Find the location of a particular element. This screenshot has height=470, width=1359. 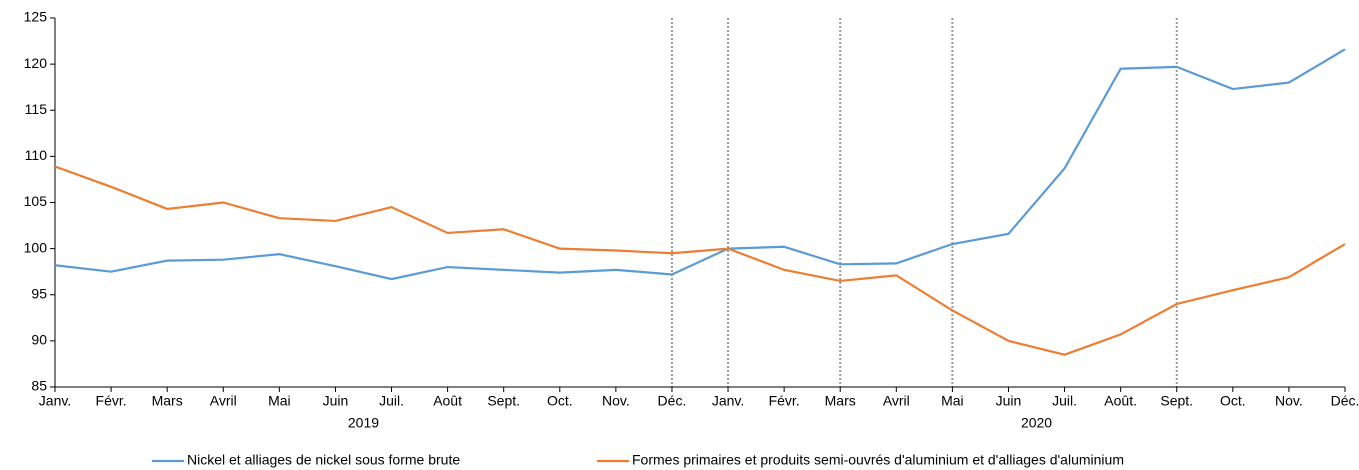

y-tick-label: 85 is located at coordinates (39, 386).